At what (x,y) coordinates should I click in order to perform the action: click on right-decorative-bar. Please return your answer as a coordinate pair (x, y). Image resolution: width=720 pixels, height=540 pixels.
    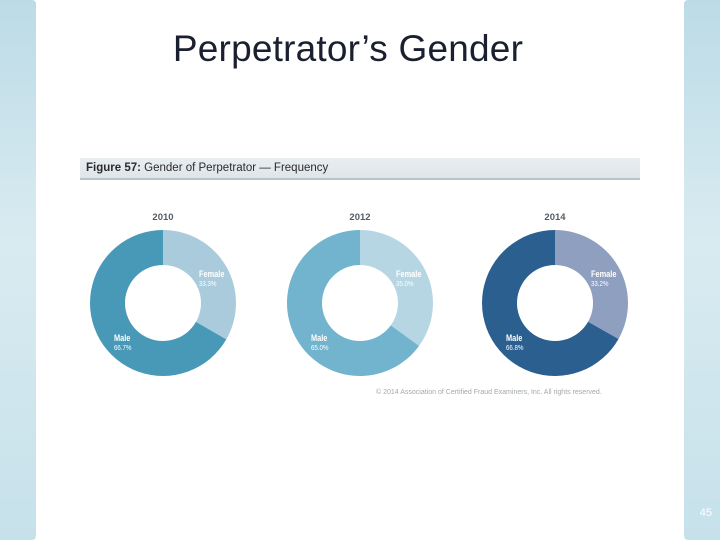
    Looking at the image, I should click on (702, 270).